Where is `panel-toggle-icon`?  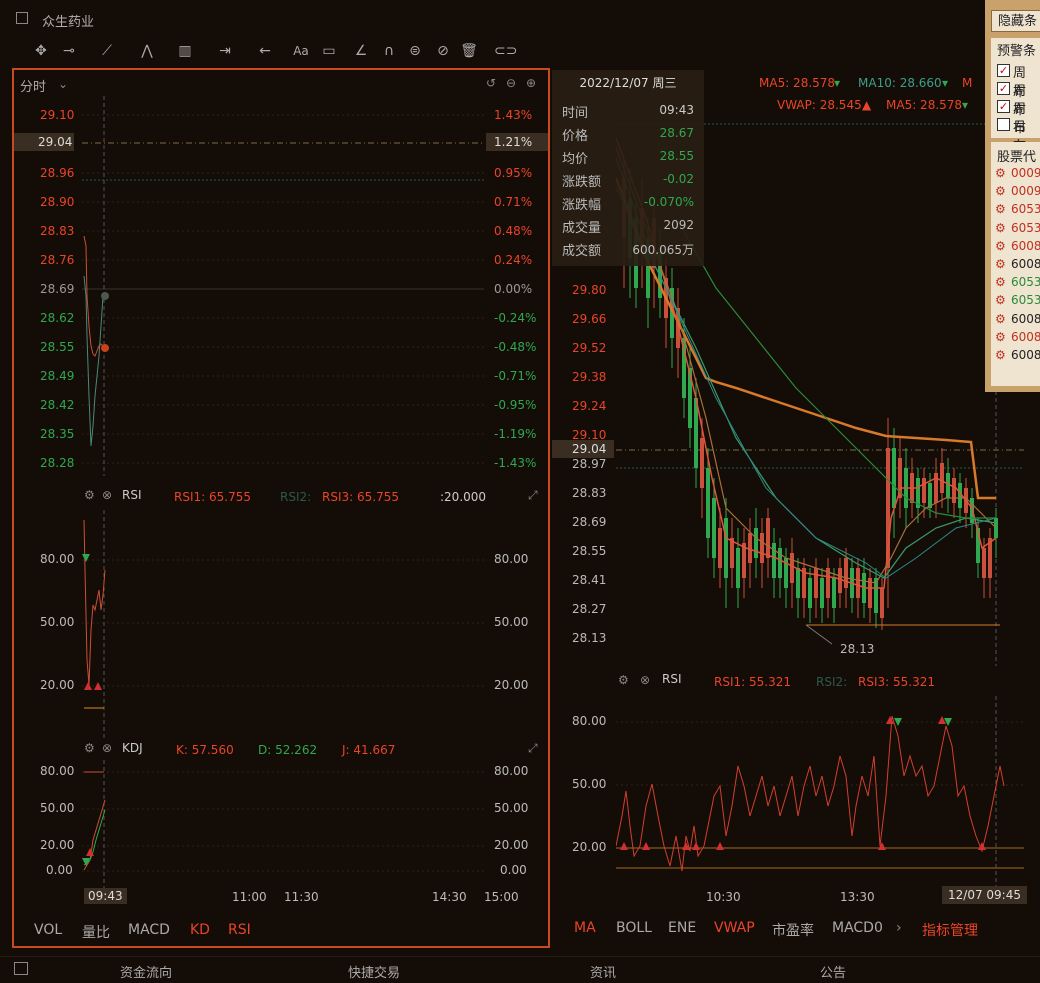
panel-toggle-icon is located at coordinates (21, 968).